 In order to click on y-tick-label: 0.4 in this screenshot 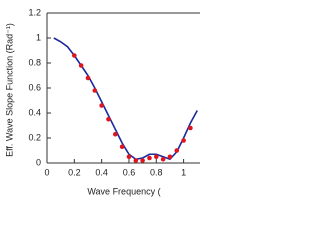, I will do `click(34, 112)`.